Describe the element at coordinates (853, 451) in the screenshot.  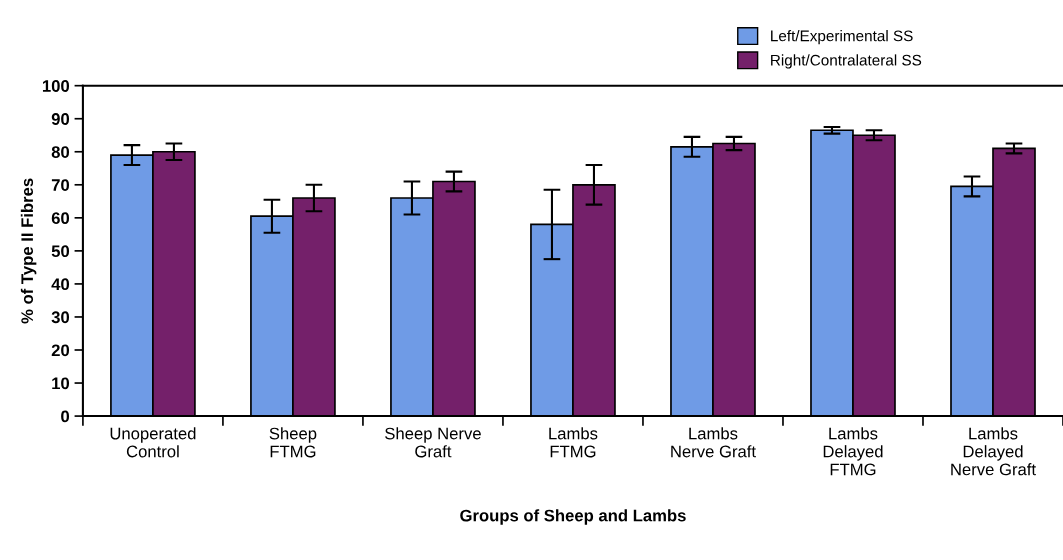
I see `x-tick-label: Lambs Delayed FTMG` at that location.